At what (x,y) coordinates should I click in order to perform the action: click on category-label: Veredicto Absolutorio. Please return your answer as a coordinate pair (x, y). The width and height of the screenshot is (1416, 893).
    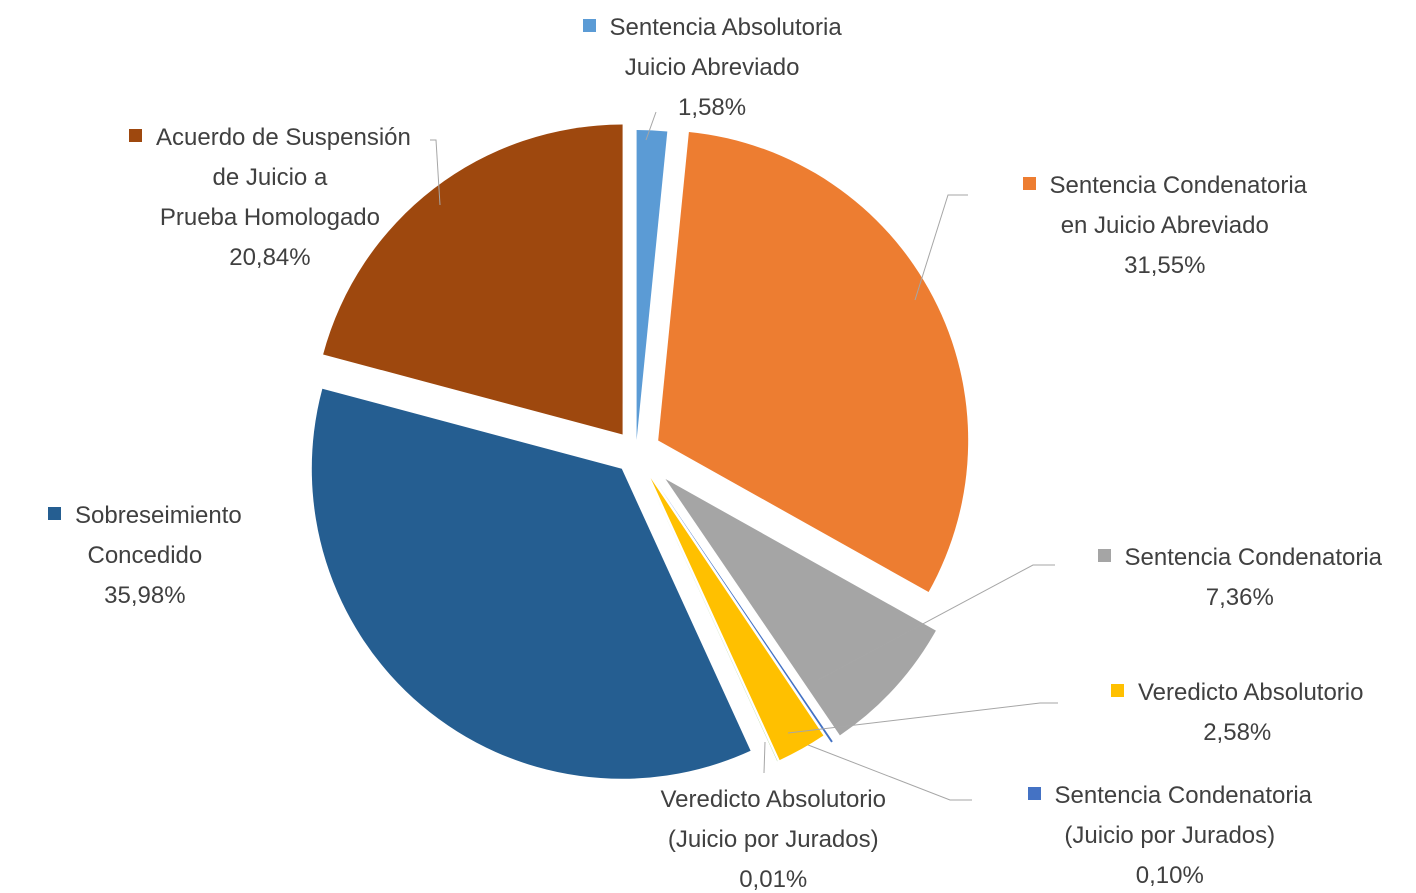
    Looking at the image, I should click on (1251, 692).